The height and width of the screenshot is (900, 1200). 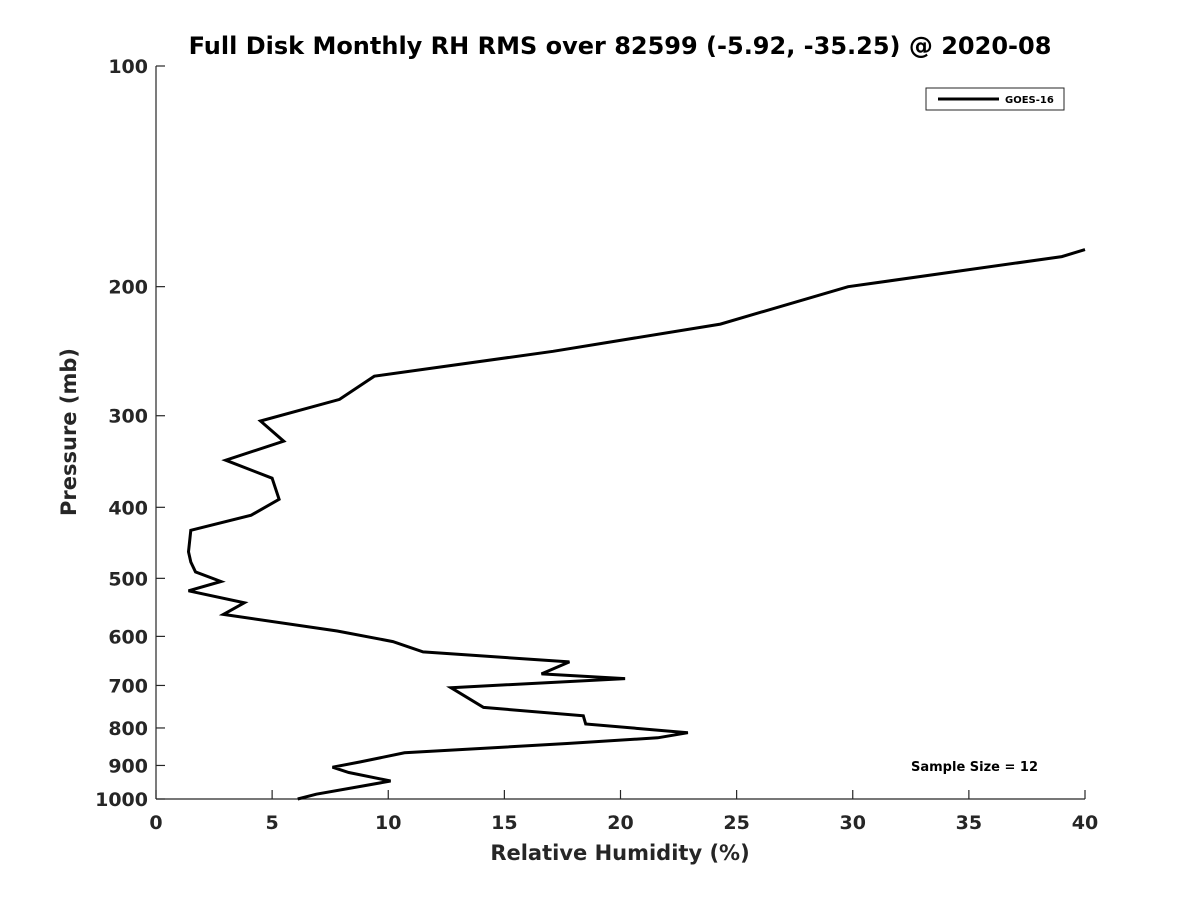 What do you see at coordinates (272, 823) in the screenshot?
I see `x-tick-label: 5` at bounding box center [272, 823].